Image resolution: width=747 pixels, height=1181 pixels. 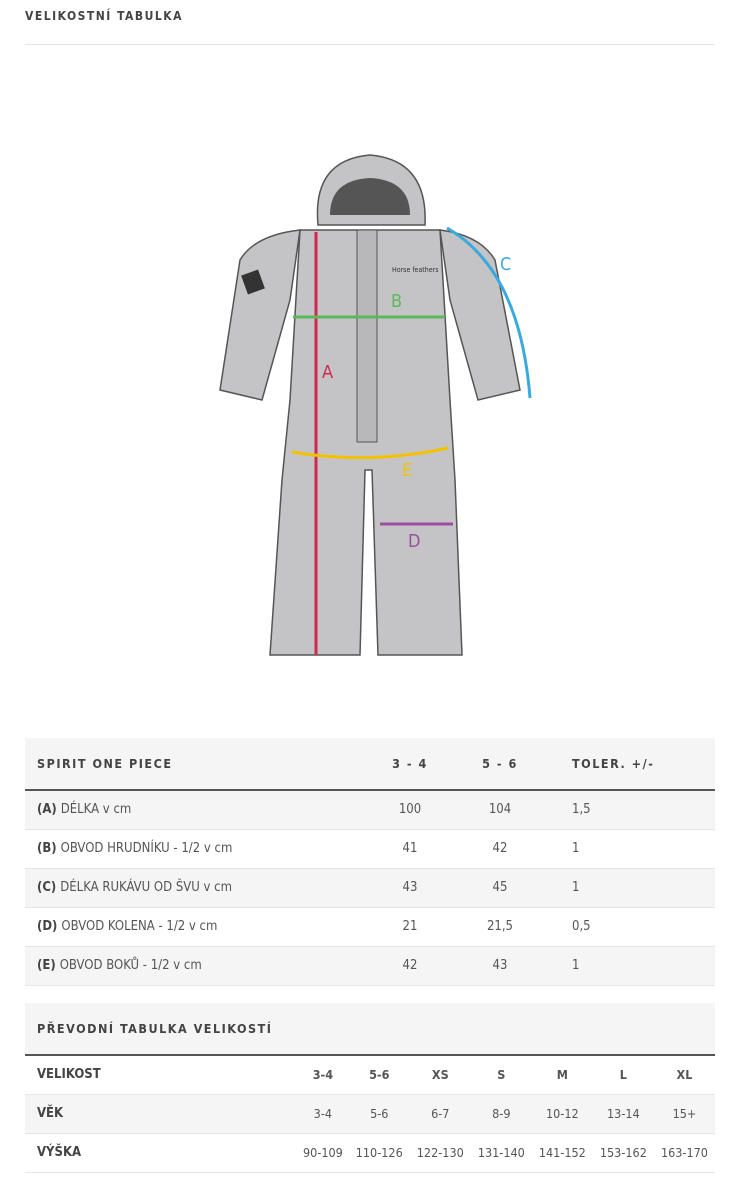 I want to click on label-e: E, so click(x=407, y=470).